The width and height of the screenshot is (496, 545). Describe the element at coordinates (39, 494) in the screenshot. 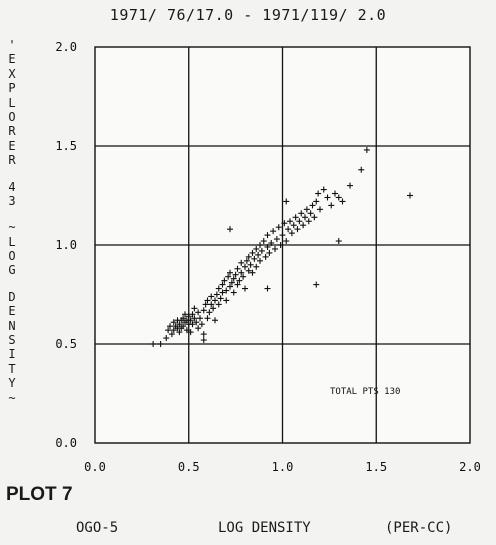

I see `plot-number-label: PLOT 7` at that location.